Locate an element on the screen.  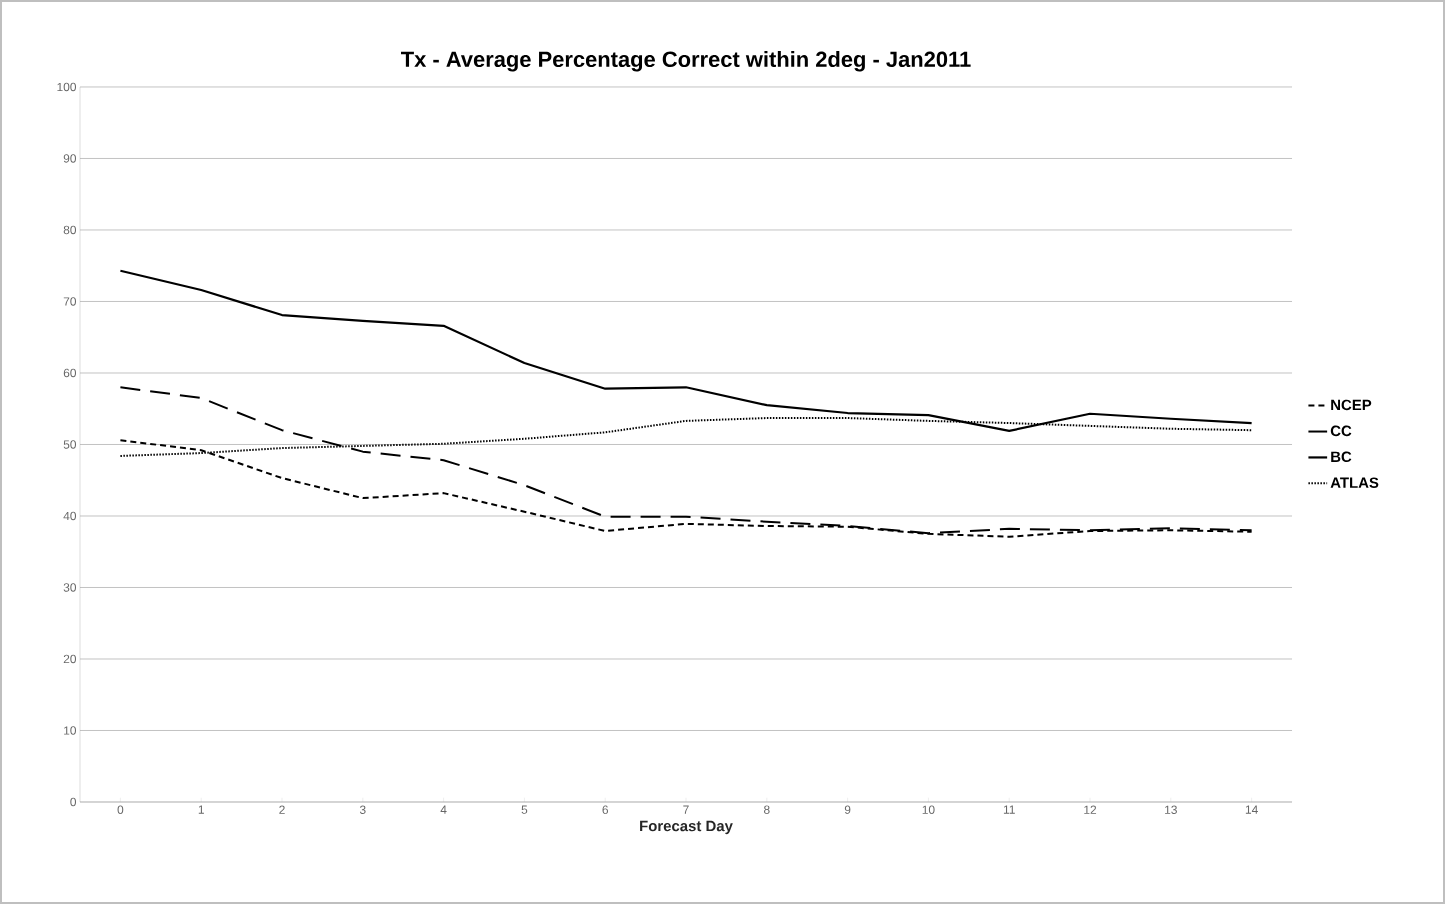
y-tick-label: 100 is located at coordinates (67, 87).